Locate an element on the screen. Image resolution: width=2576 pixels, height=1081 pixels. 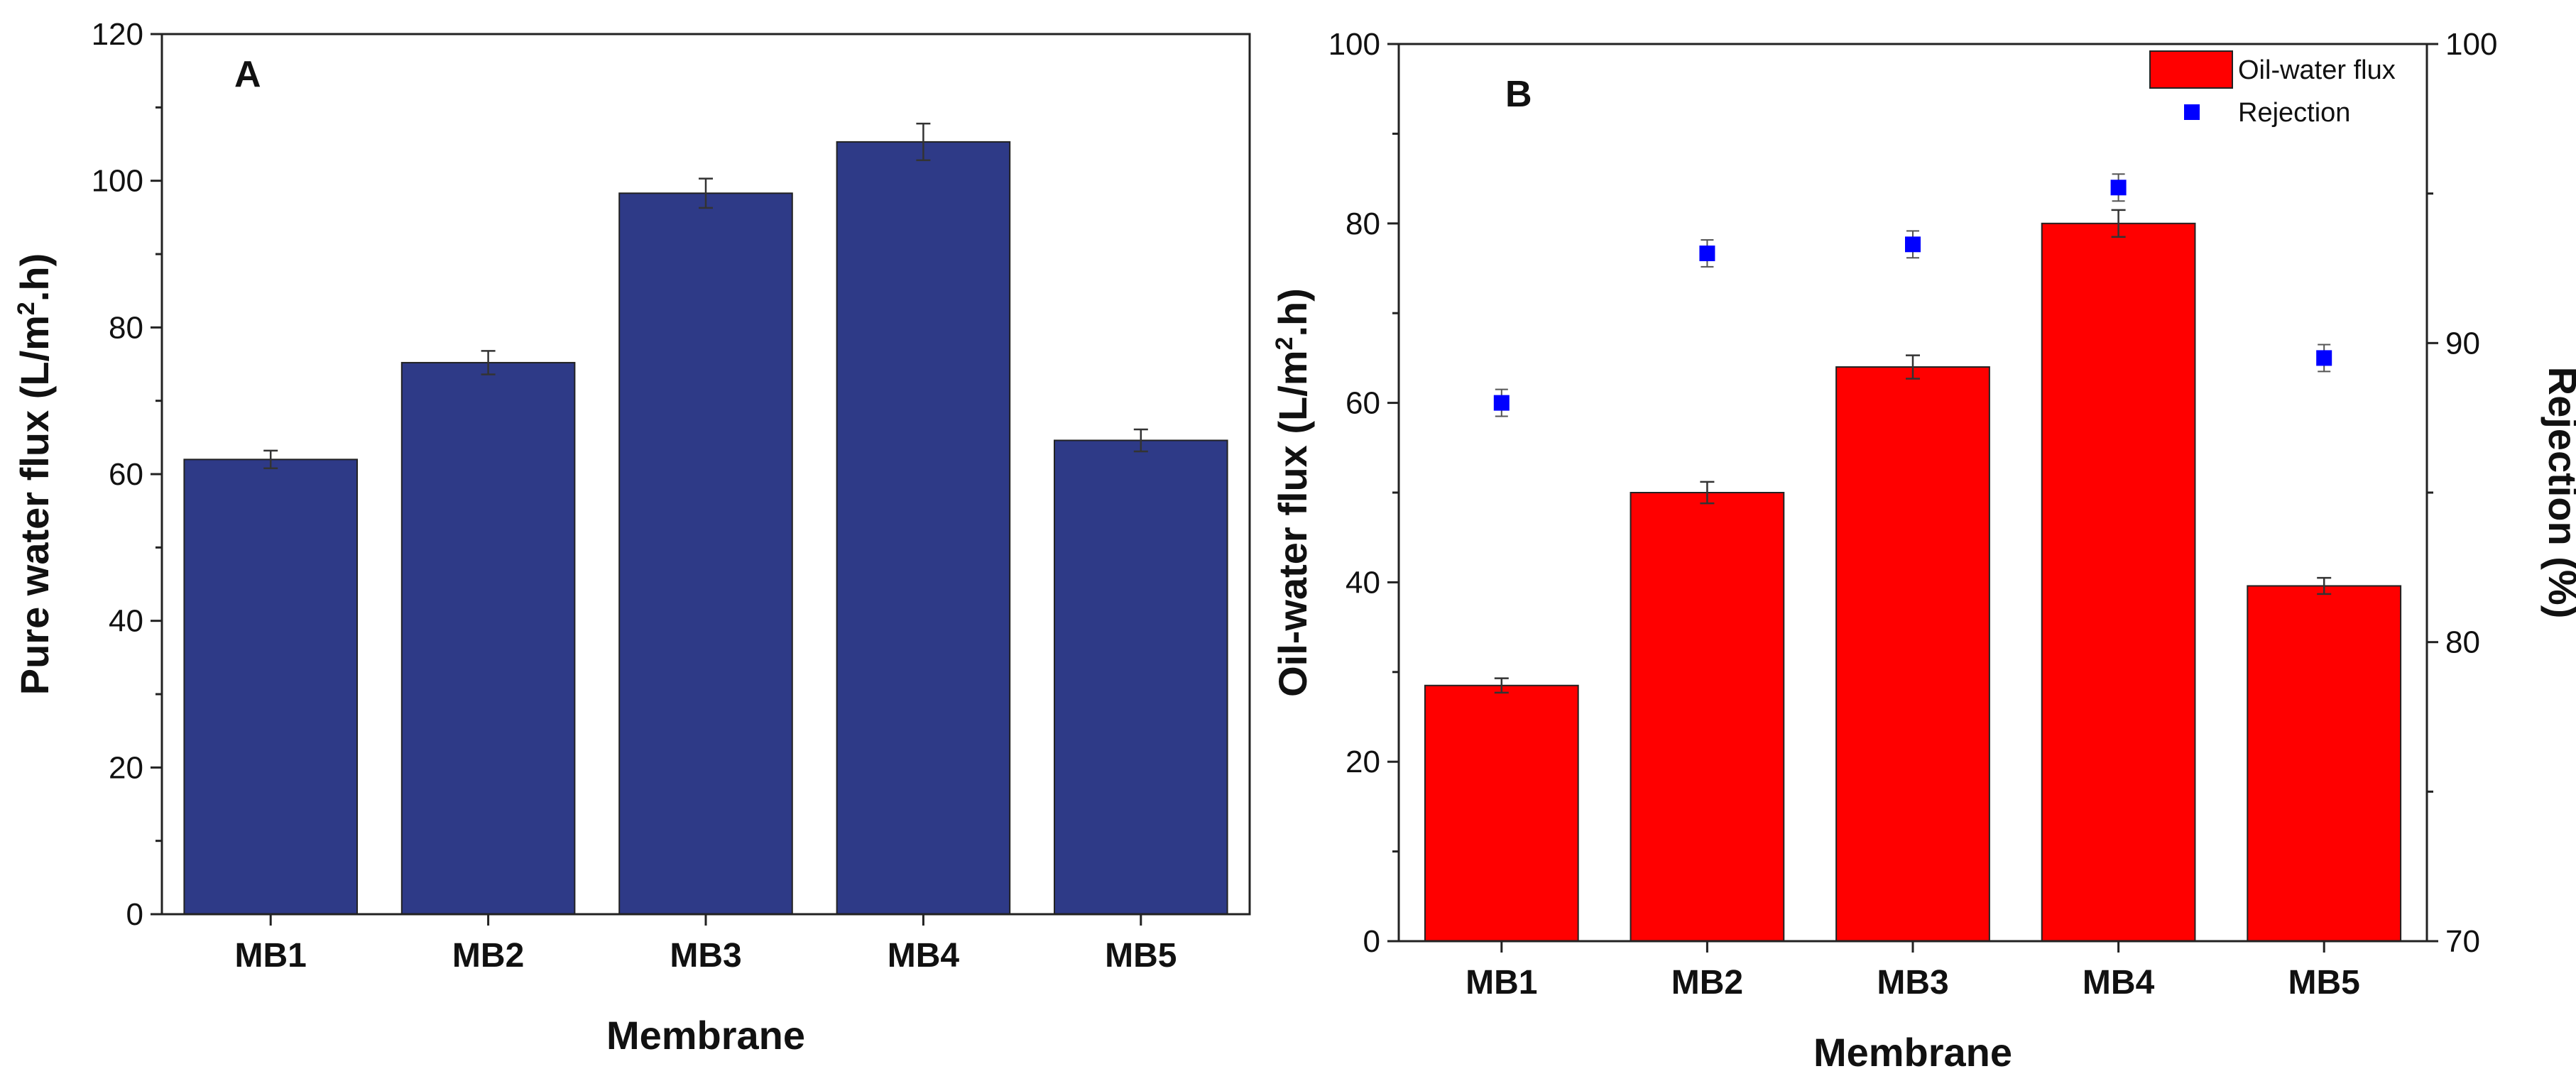
legend-swatch-oil-water-flux is located at coordinates (2191, 69).